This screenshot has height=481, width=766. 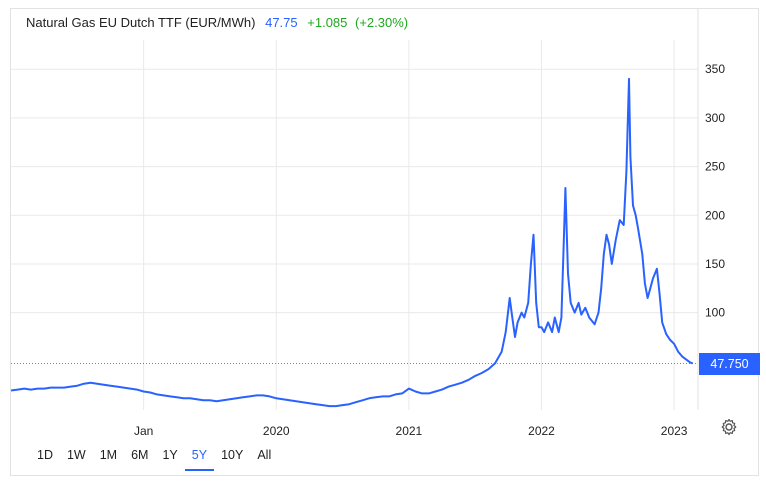 What do you see at coordinates (327, 22) in the screenshot?
I see `price-change: +1.085` at bounding box center [327, 22].